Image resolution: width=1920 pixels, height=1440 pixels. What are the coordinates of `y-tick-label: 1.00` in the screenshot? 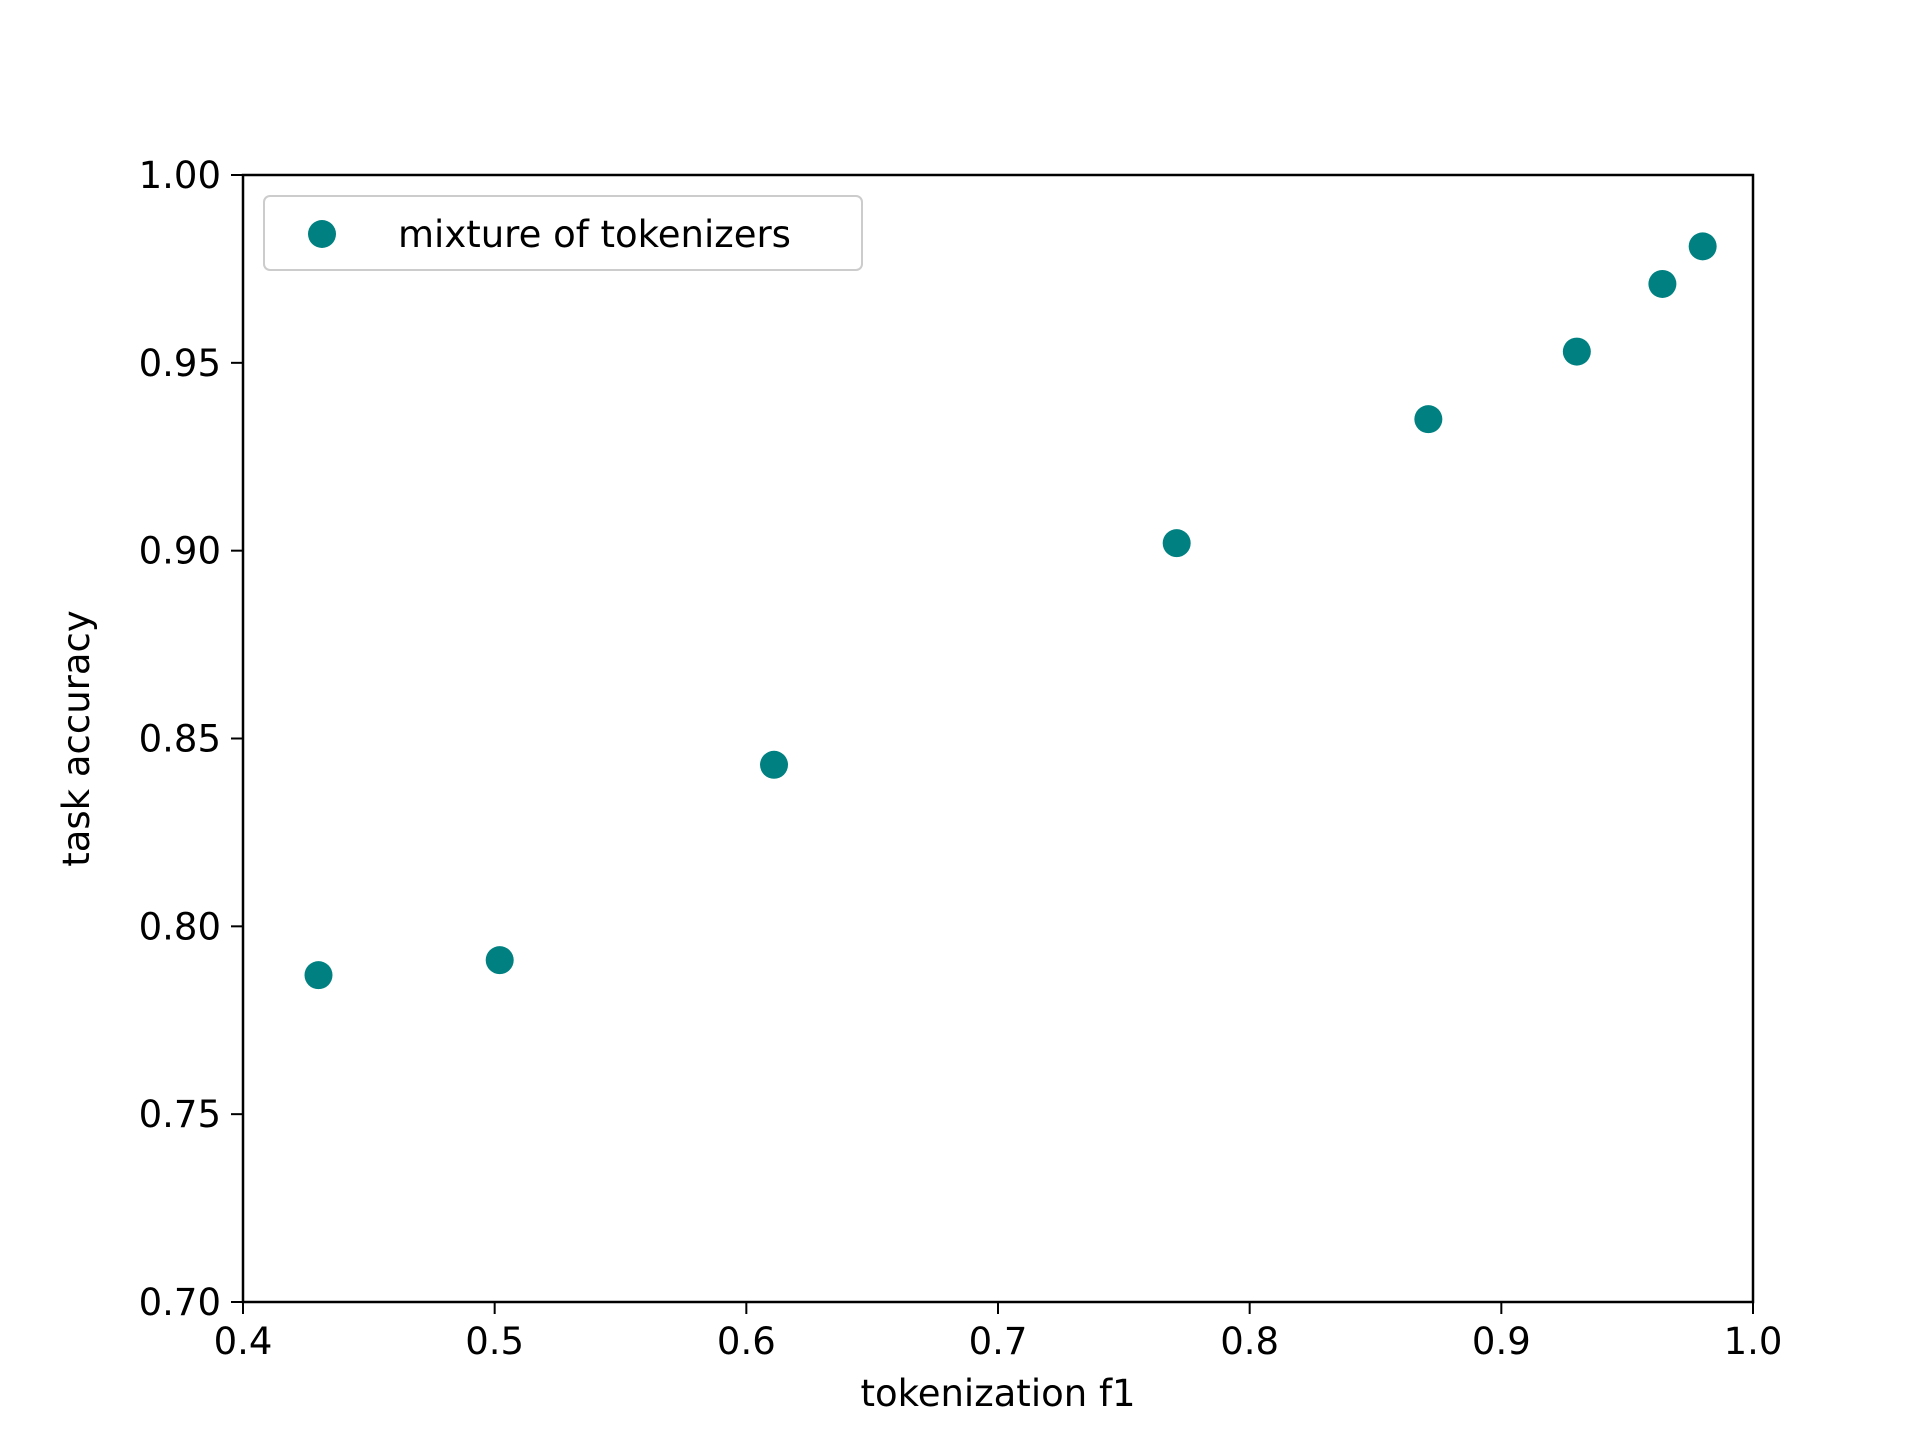 It's located at (180, 175).